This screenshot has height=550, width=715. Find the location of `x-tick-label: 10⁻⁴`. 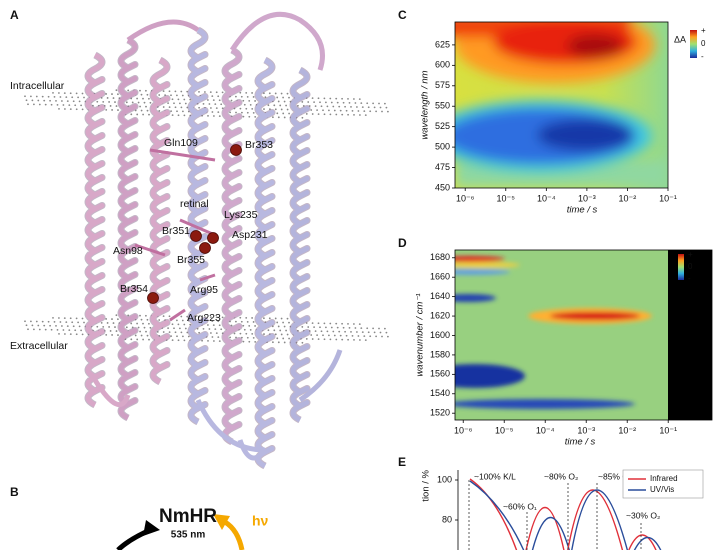

x-tick-label: 10⁻⁴ is located at coordinates (545, 430).